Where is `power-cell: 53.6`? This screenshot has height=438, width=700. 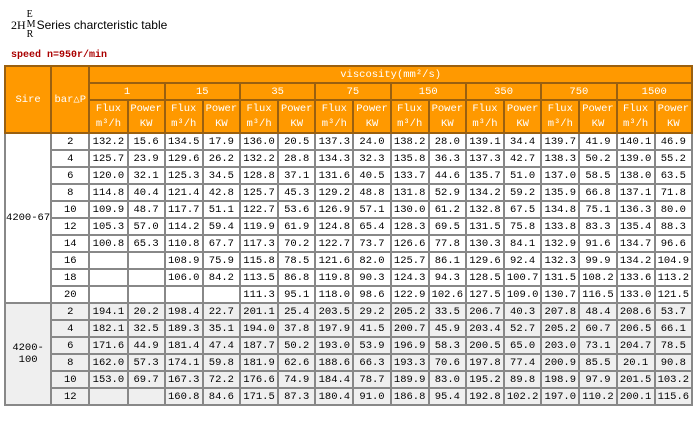 power-cell: 53.6 is located at coordinates (297, 209).